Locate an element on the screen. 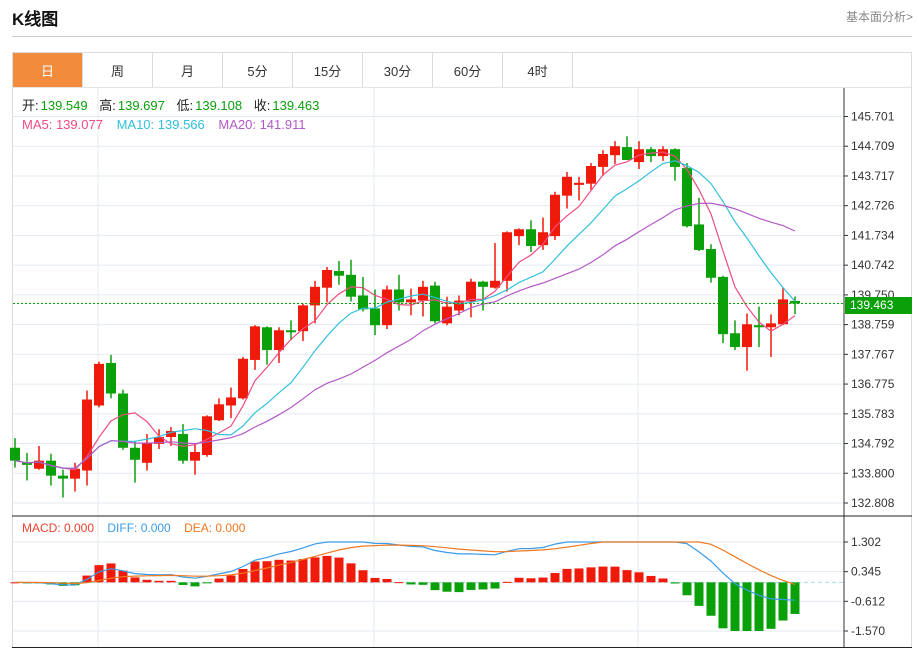 The width and height of the screenshot is (919, 649). diff-line is located at coordinates (405, 571).